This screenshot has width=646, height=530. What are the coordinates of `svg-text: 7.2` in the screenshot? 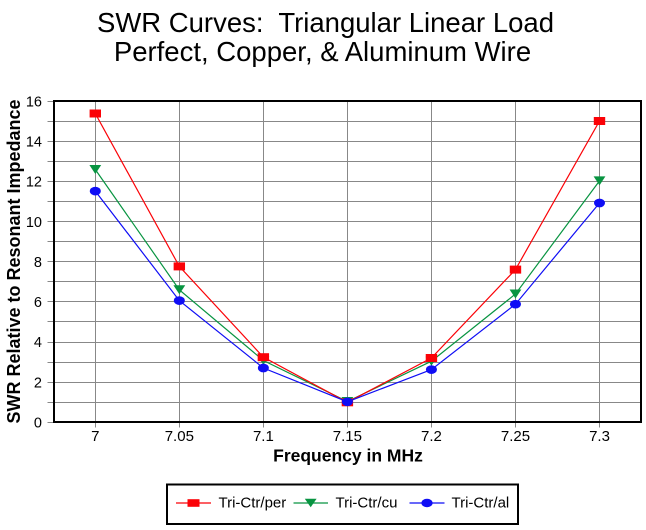 It's located at (431, 436).